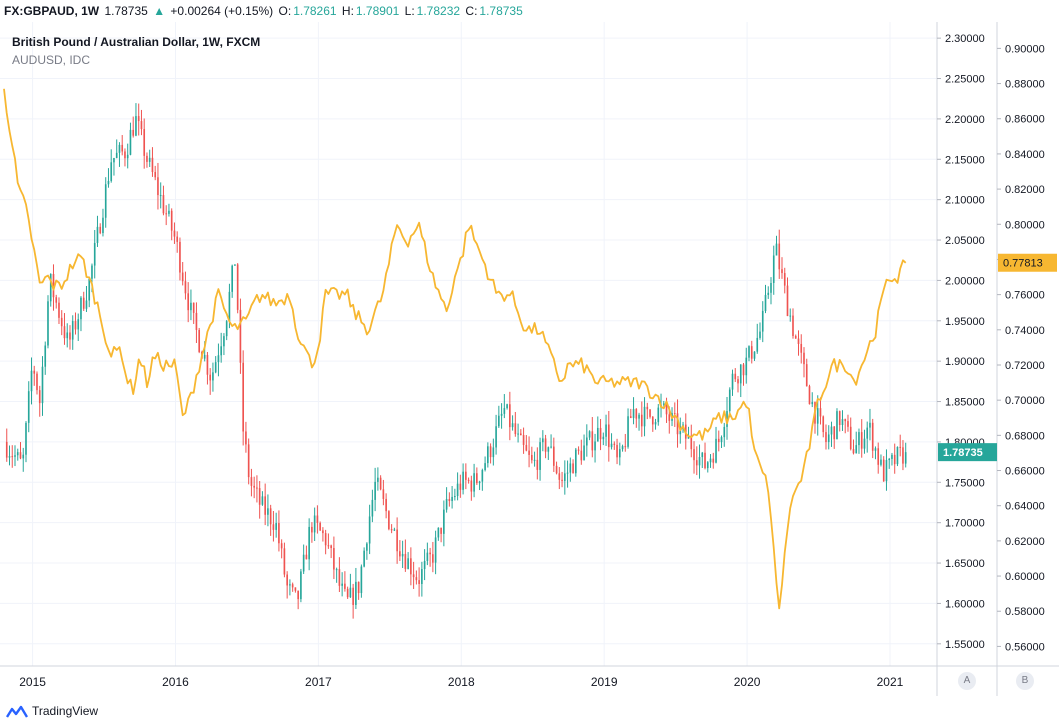  What do you see at coordinates (965, 39) in the screenshot?
I see `gbpaud-tick-label: 2.30000` at bounding box center [965, 39].